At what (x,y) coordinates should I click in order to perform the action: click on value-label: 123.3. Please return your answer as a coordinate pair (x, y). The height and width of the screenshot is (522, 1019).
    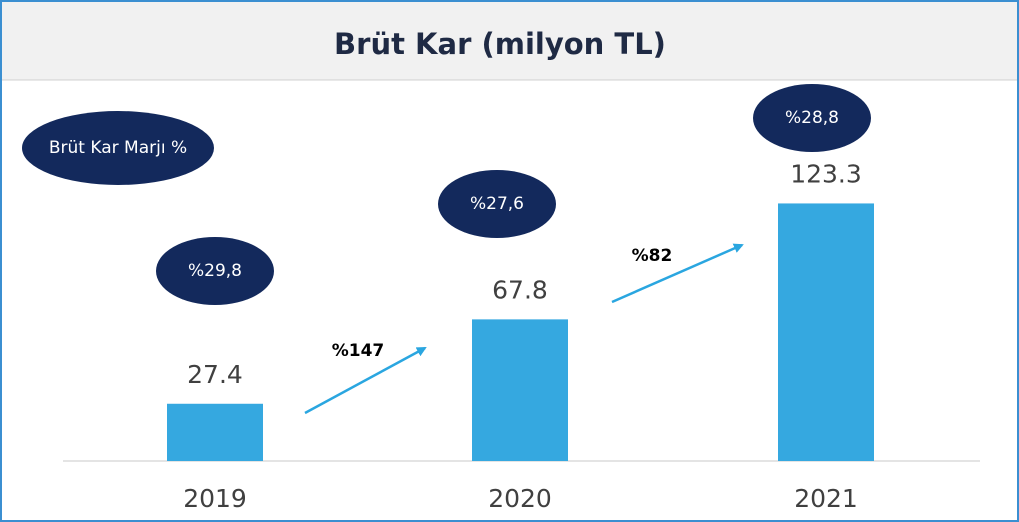
    Looking at the image, I should click on (826, 173).